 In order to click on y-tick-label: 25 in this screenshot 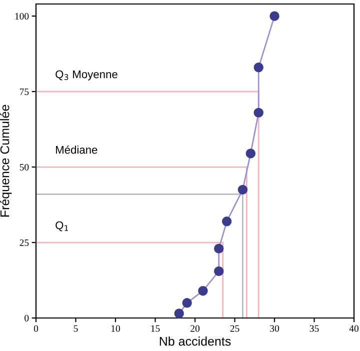, I will do `click(24, 242)`.